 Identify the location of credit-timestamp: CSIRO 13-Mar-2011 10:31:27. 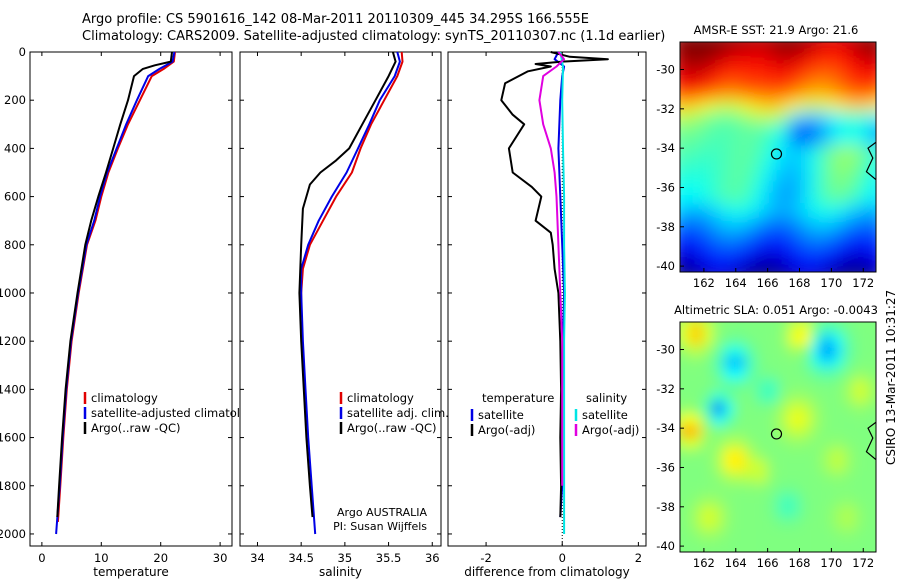
(891, 377).